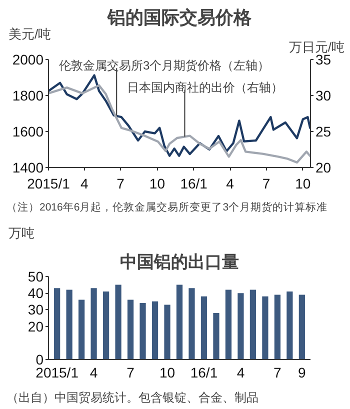  I want to click on series-label: 日本国内商社的出价（右轴）, so click(205, 87).